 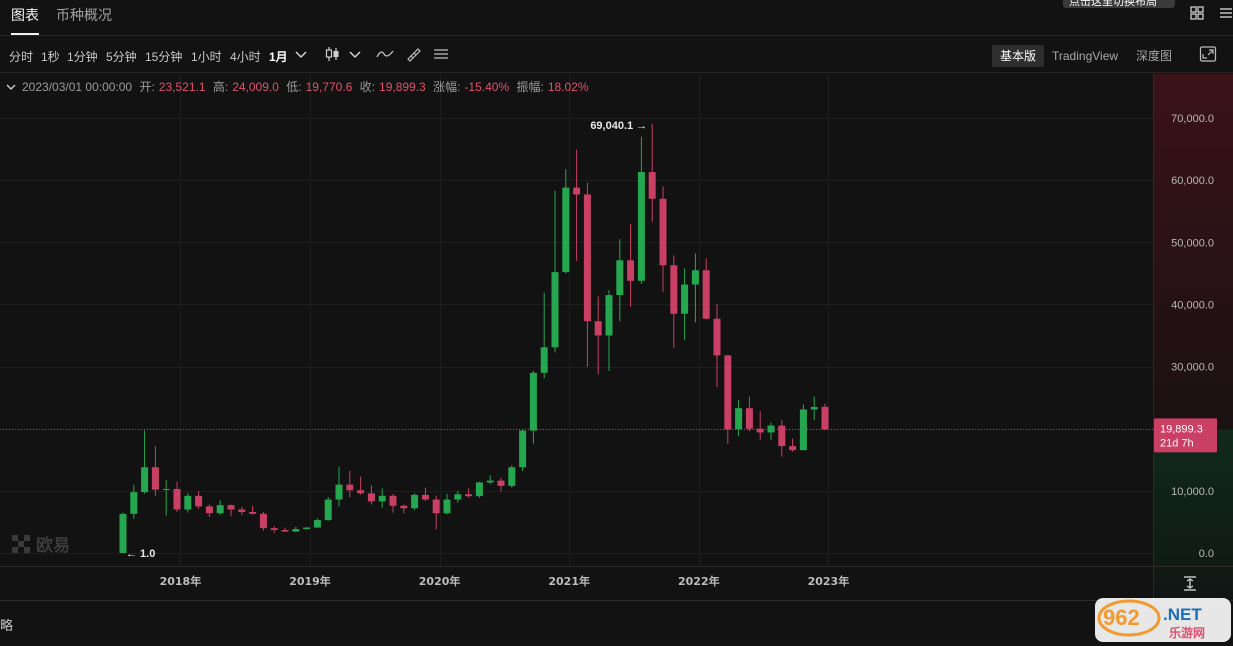 What do you see at coordinates (1208, 54) in the screenshot?
I see `fullscreen-icon` at bounding box center [1208, 54].